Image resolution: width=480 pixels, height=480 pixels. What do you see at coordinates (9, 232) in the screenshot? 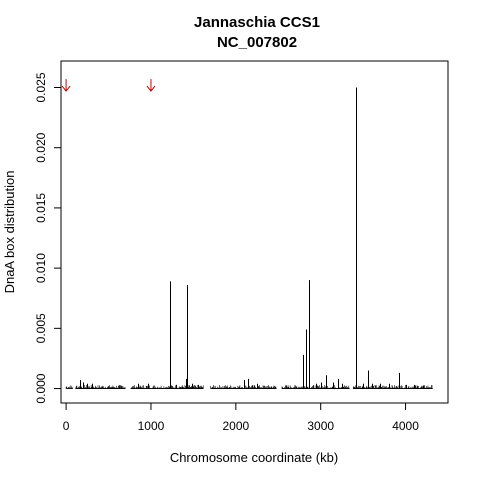
I see `y-axis-label: DnaA box distribution` at bounding box center [9, 232].